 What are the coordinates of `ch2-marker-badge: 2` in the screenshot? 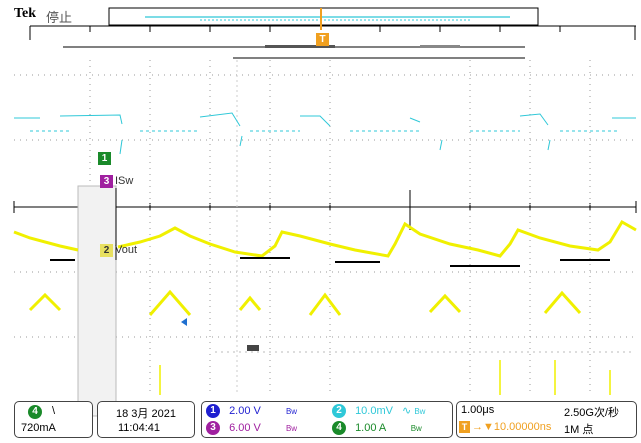 It's located at (106, 250).